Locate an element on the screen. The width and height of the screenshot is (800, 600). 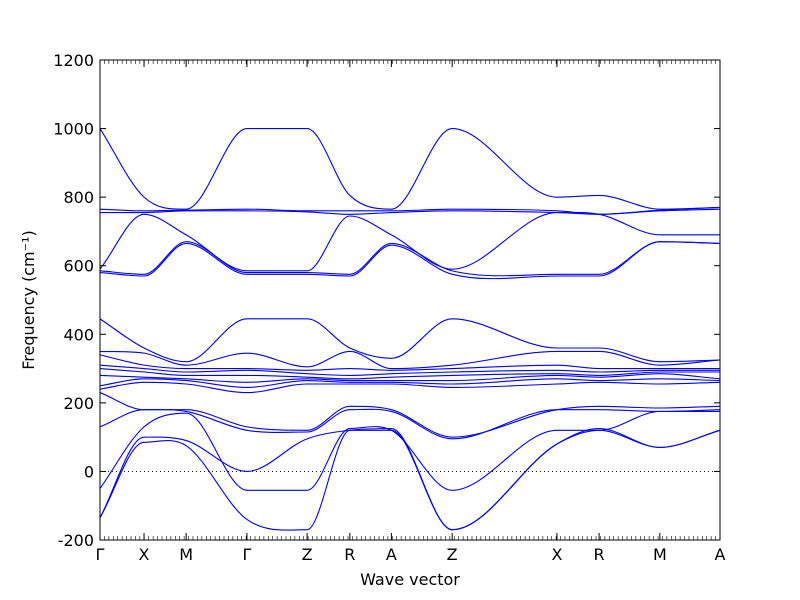
y-tick-label: 0 is located at coordinates (89, 471).